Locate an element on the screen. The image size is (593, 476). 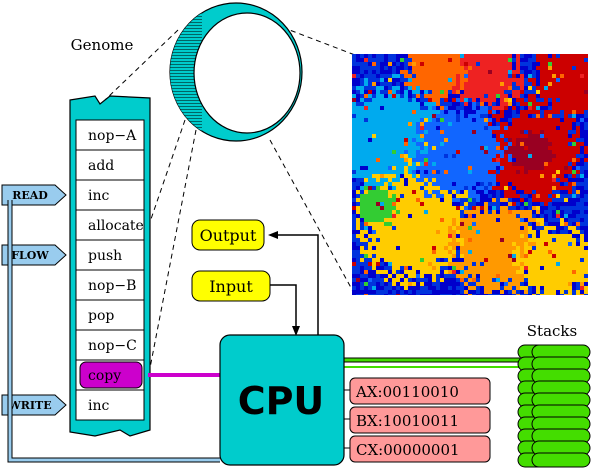
stack is located at coordinates (561, 406).